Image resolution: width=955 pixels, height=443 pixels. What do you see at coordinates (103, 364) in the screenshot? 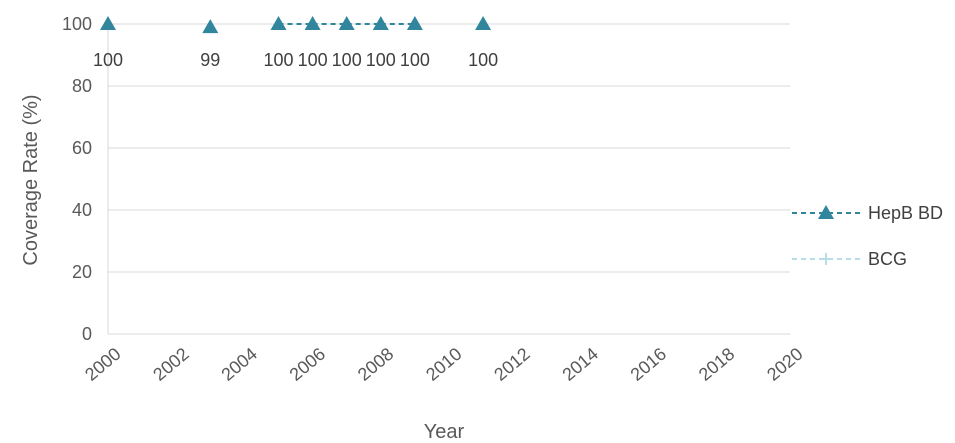
I see `x-tick-label: 2000` at bounding box center [103, 364].